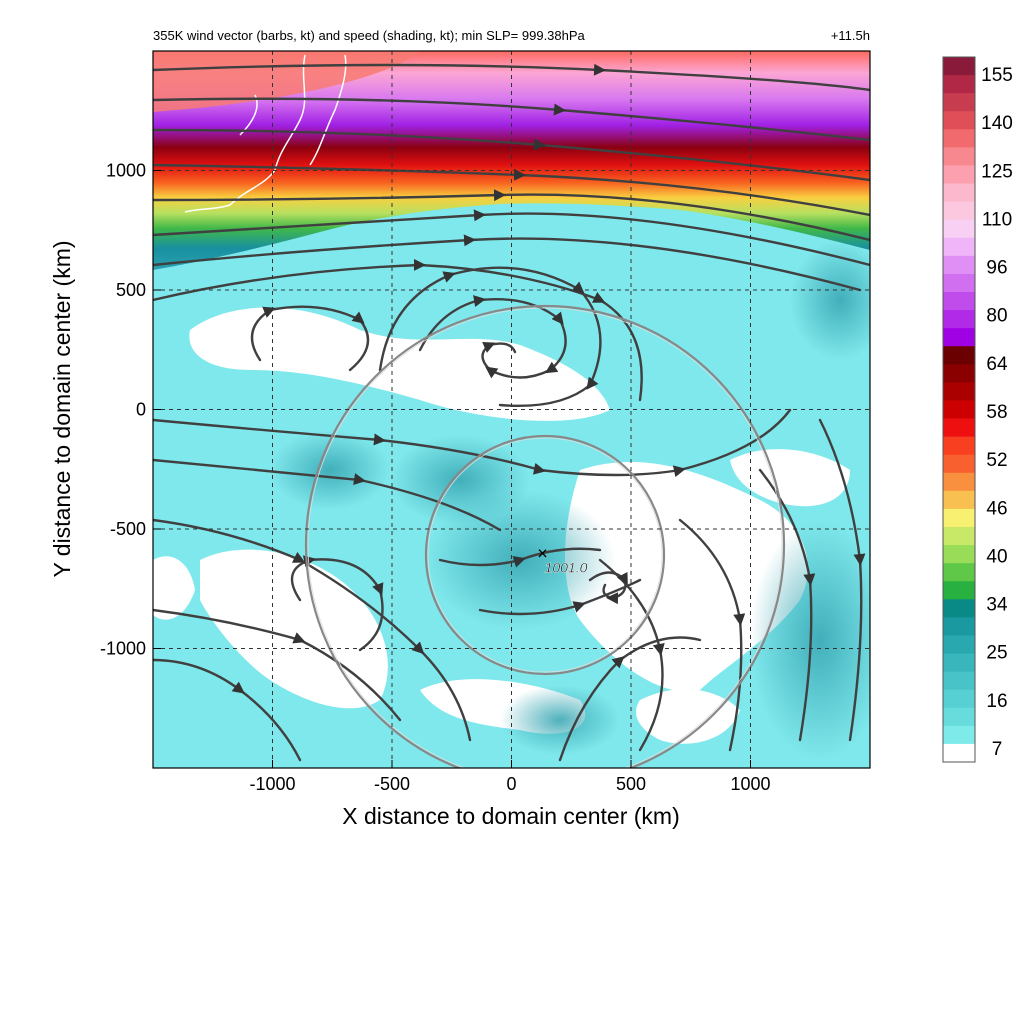 Image resolution: width=1024 pixels, height=1024 pixels. Describe the element at coordinates (996, 701) in the screenshot. I see `colorbar-label: 16` at that location.